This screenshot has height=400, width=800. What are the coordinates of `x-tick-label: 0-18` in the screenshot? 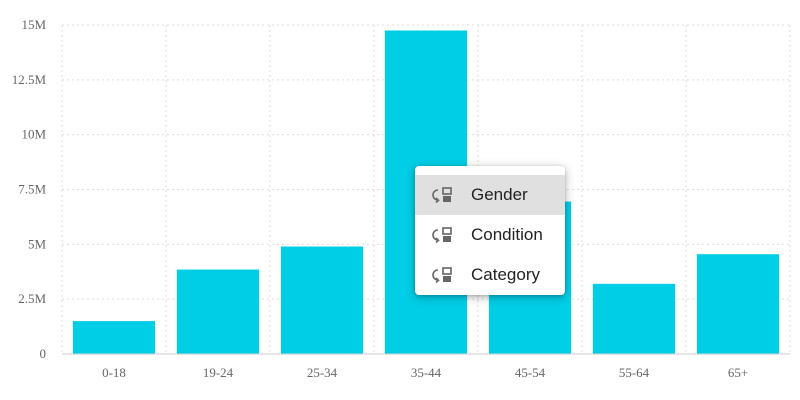 It's located at (114, 372).